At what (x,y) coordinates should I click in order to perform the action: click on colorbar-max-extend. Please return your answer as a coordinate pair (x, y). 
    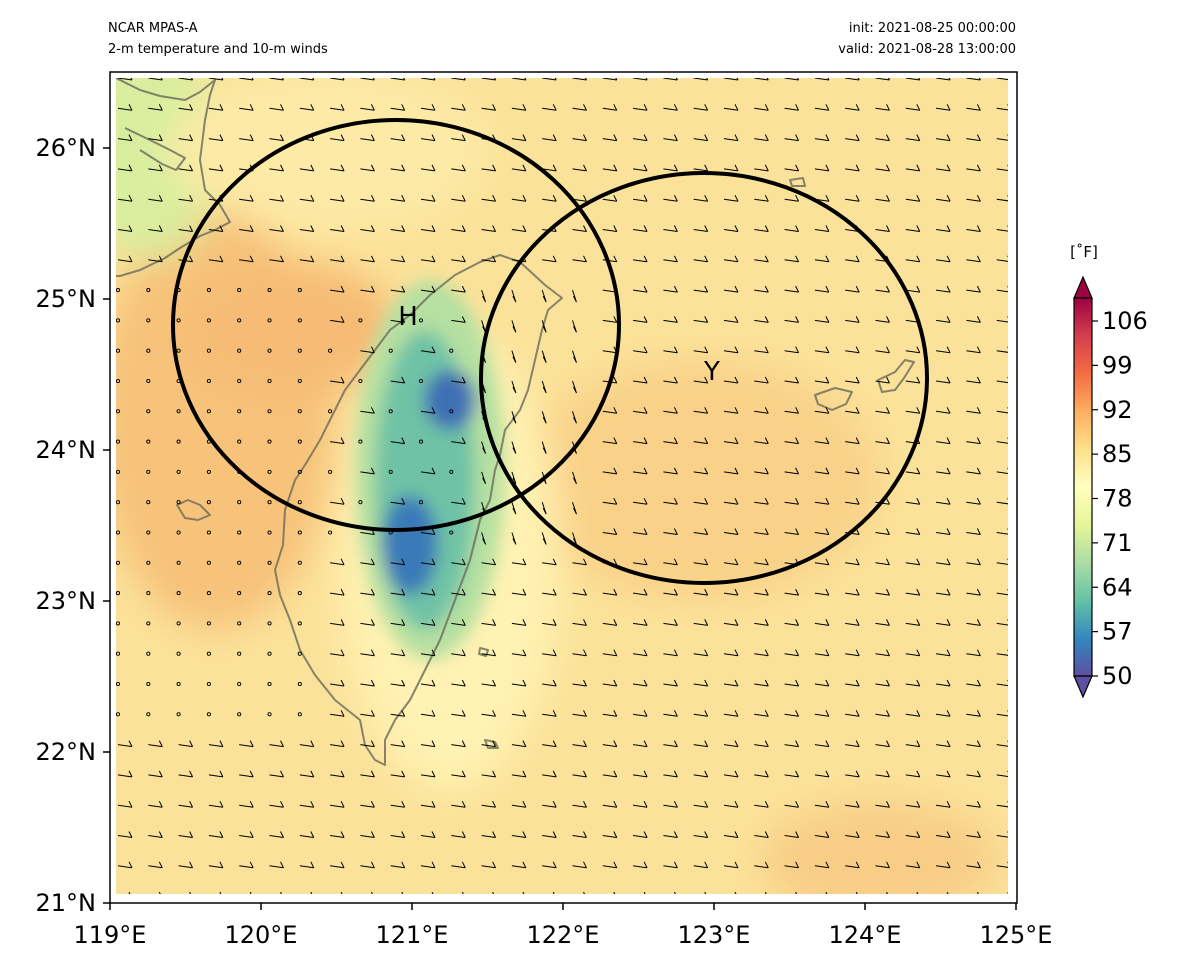
    Looking at the image, I should click on (1083, 287).